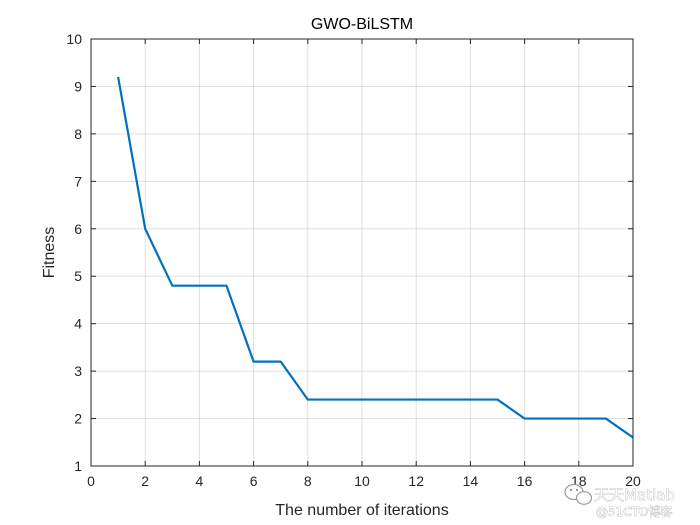  I want to click on x-tick-label: 6, so click(254, 481).